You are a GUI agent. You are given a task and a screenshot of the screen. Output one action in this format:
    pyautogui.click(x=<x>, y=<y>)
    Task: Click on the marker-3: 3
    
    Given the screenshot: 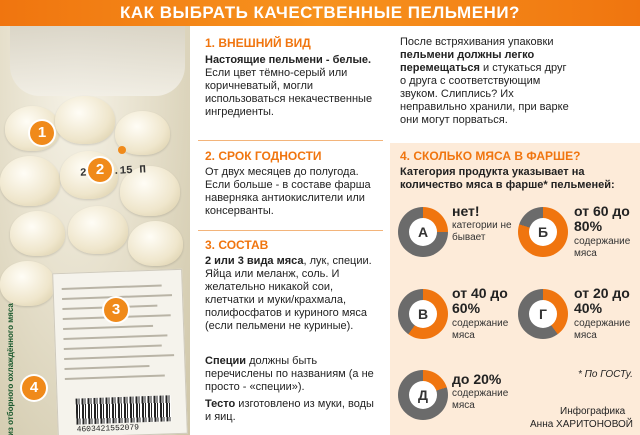 What is the action you would take?
    pyautogui.click(x=116, y=310)
    